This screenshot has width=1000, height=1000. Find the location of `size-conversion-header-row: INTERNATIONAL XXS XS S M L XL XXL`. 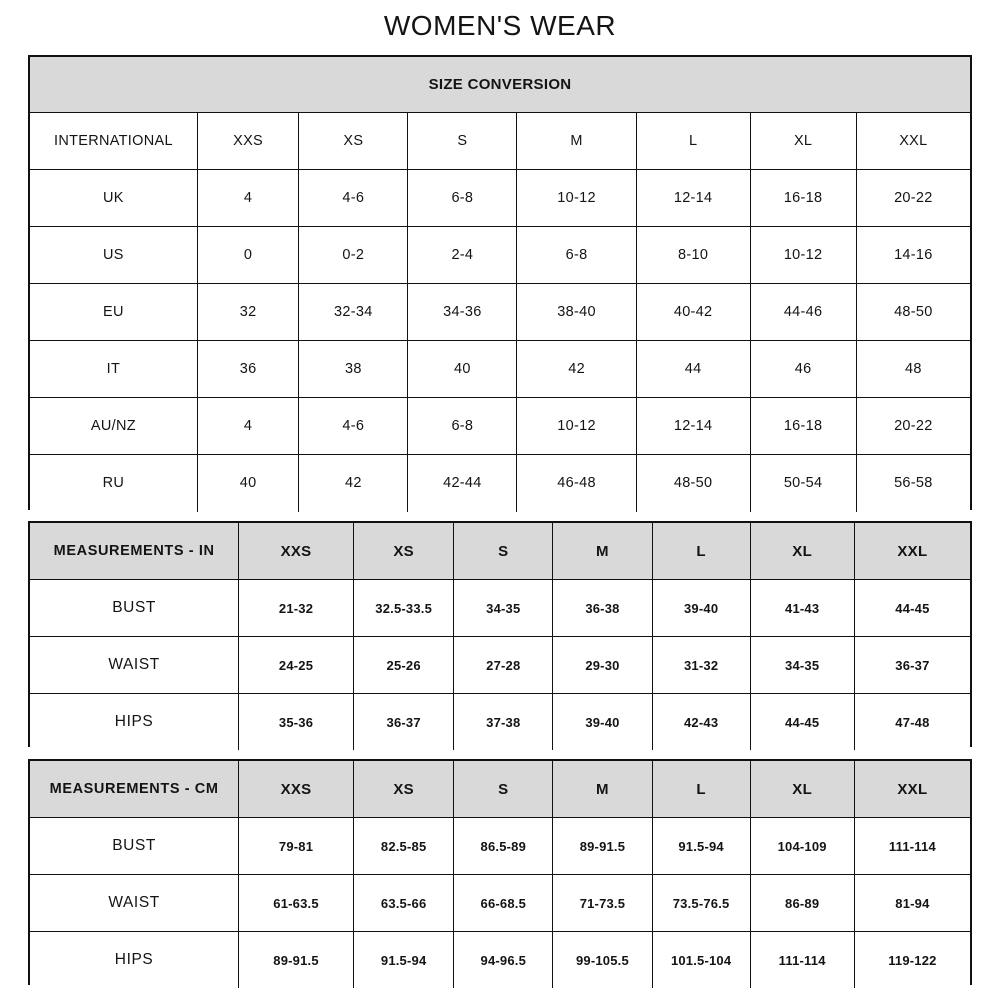

size-conversion-header-row: INTERNATIONAL XXS XS S M L XL XXL is located at coordinates (500, 141).